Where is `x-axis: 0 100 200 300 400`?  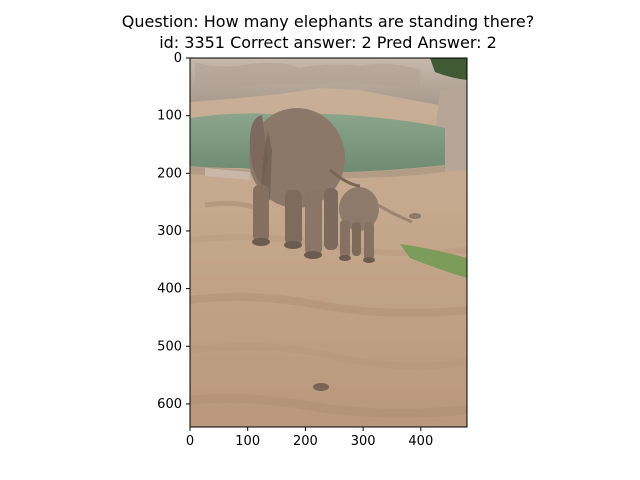
x-axis: 0 100 200 300 400 is located at coordinates (309, 438).